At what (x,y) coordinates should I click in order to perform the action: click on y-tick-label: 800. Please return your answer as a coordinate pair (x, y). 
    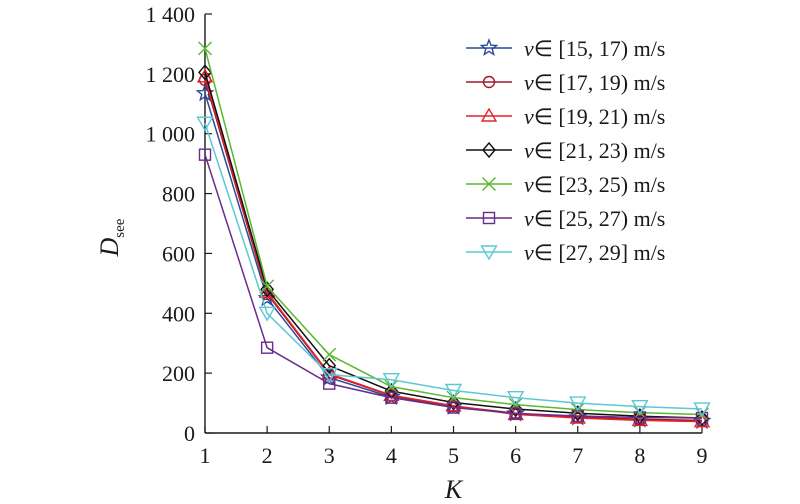
    Looking at the image, I should click on (178, 194).